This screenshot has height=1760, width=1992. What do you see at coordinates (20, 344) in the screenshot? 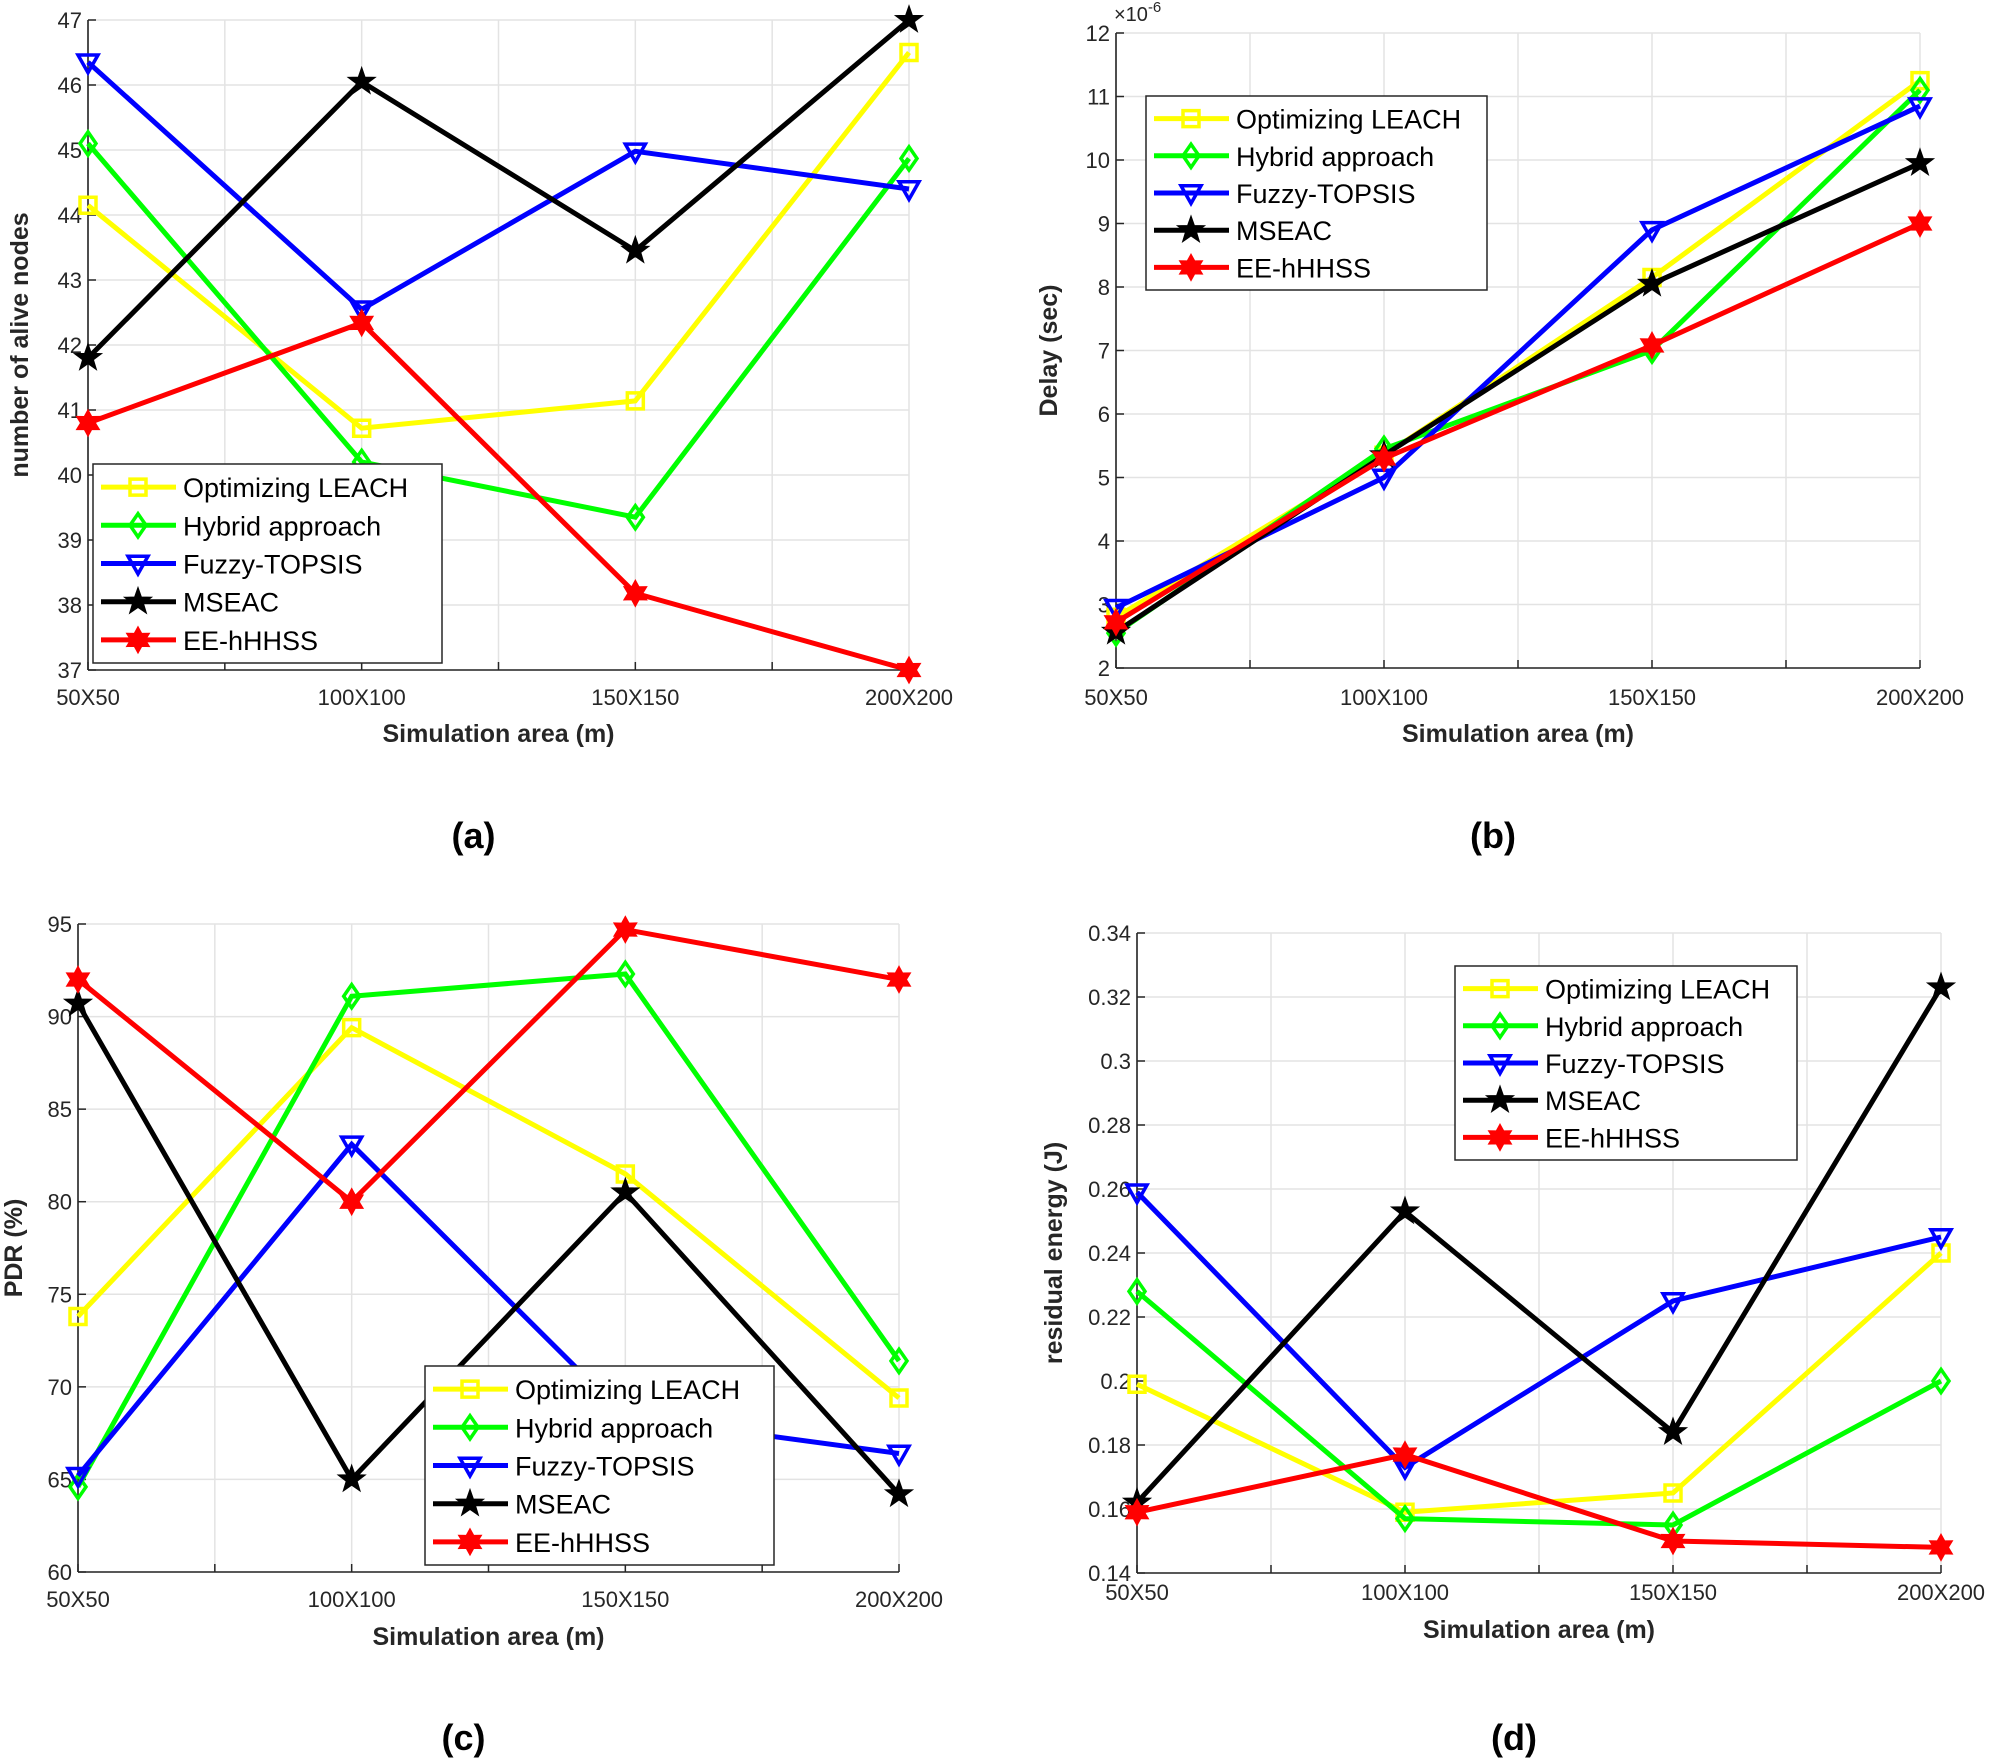
I see `y-axis-label: number of alive nodes` at bounding box center [20, 344].